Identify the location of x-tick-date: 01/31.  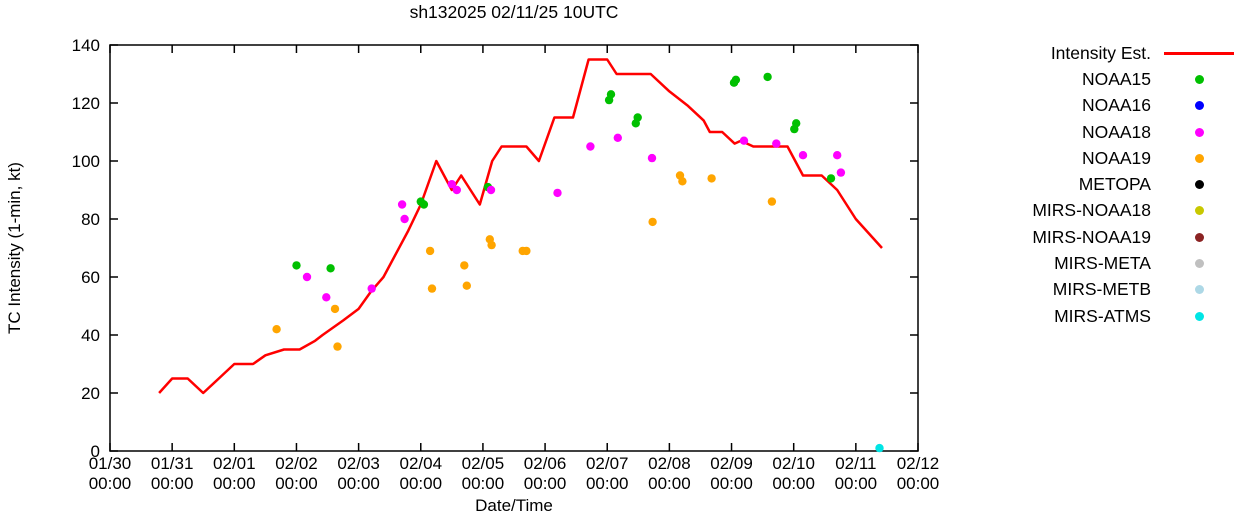
(172, 463).